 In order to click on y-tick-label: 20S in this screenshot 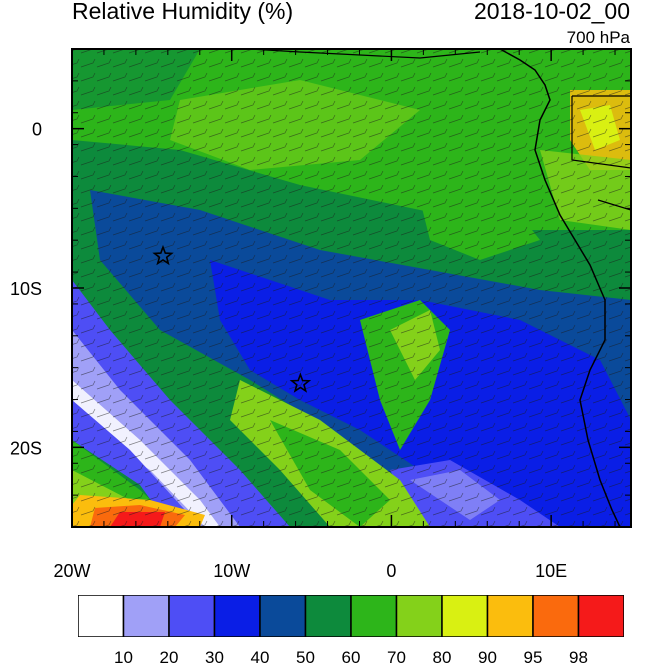, I will do `click(26, 448)`.